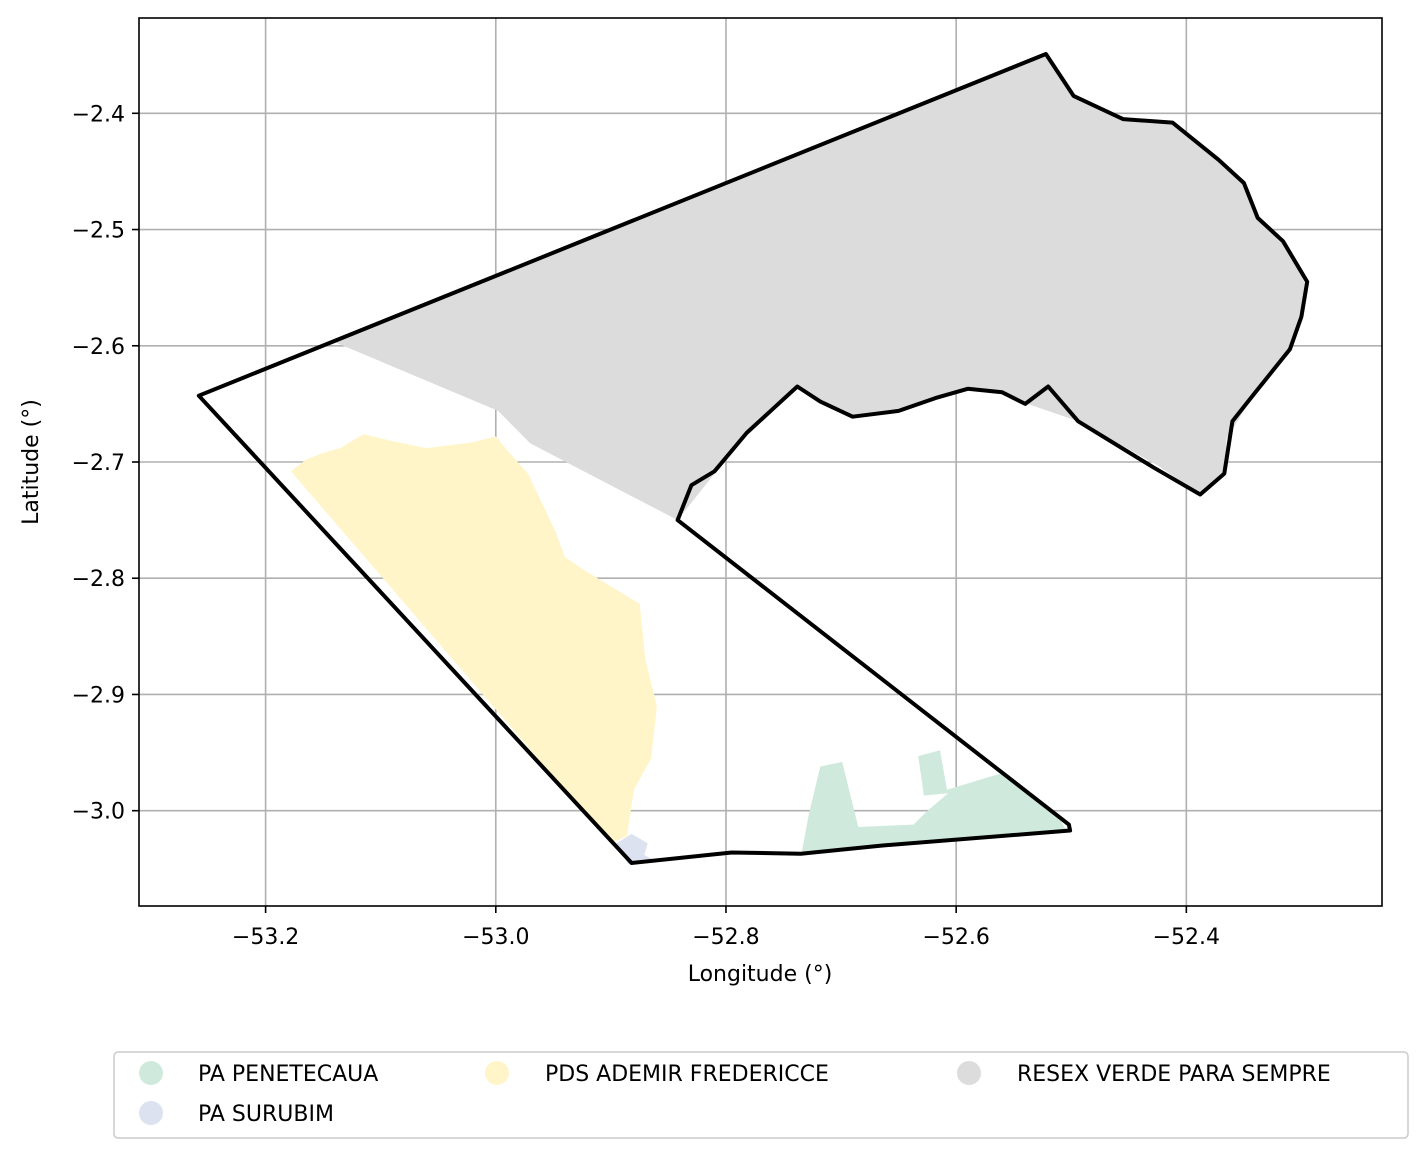 The width and height of the screenshot is (1427, 1158). I want to click on x-axis-label: Longitude (°), so click(760, 974).